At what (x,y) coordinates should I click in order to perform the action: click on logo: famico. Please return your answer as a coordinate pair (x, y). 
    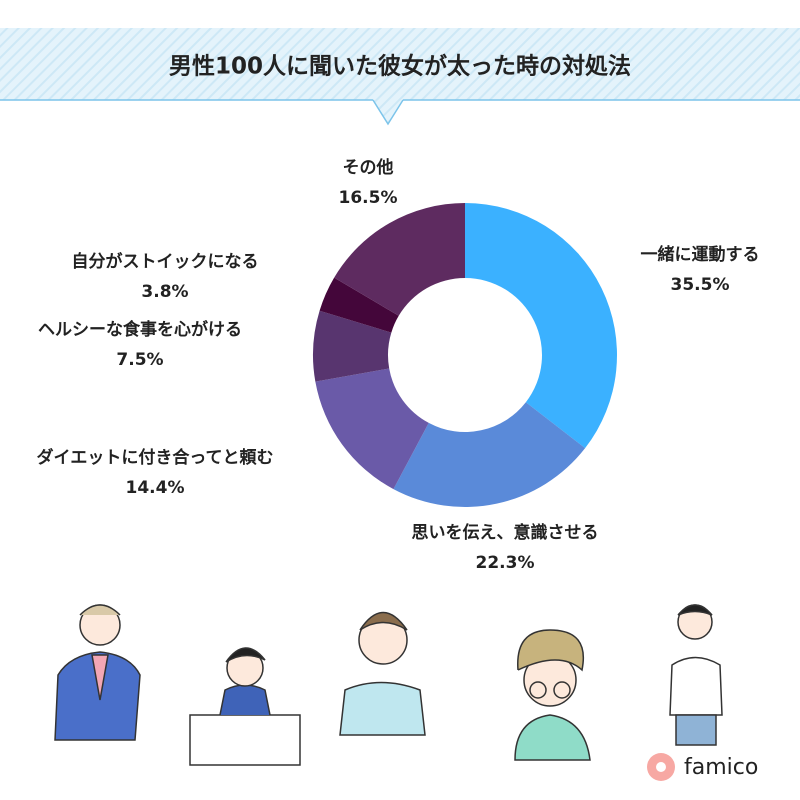
    Looking at the image, I should click on (702, 767).